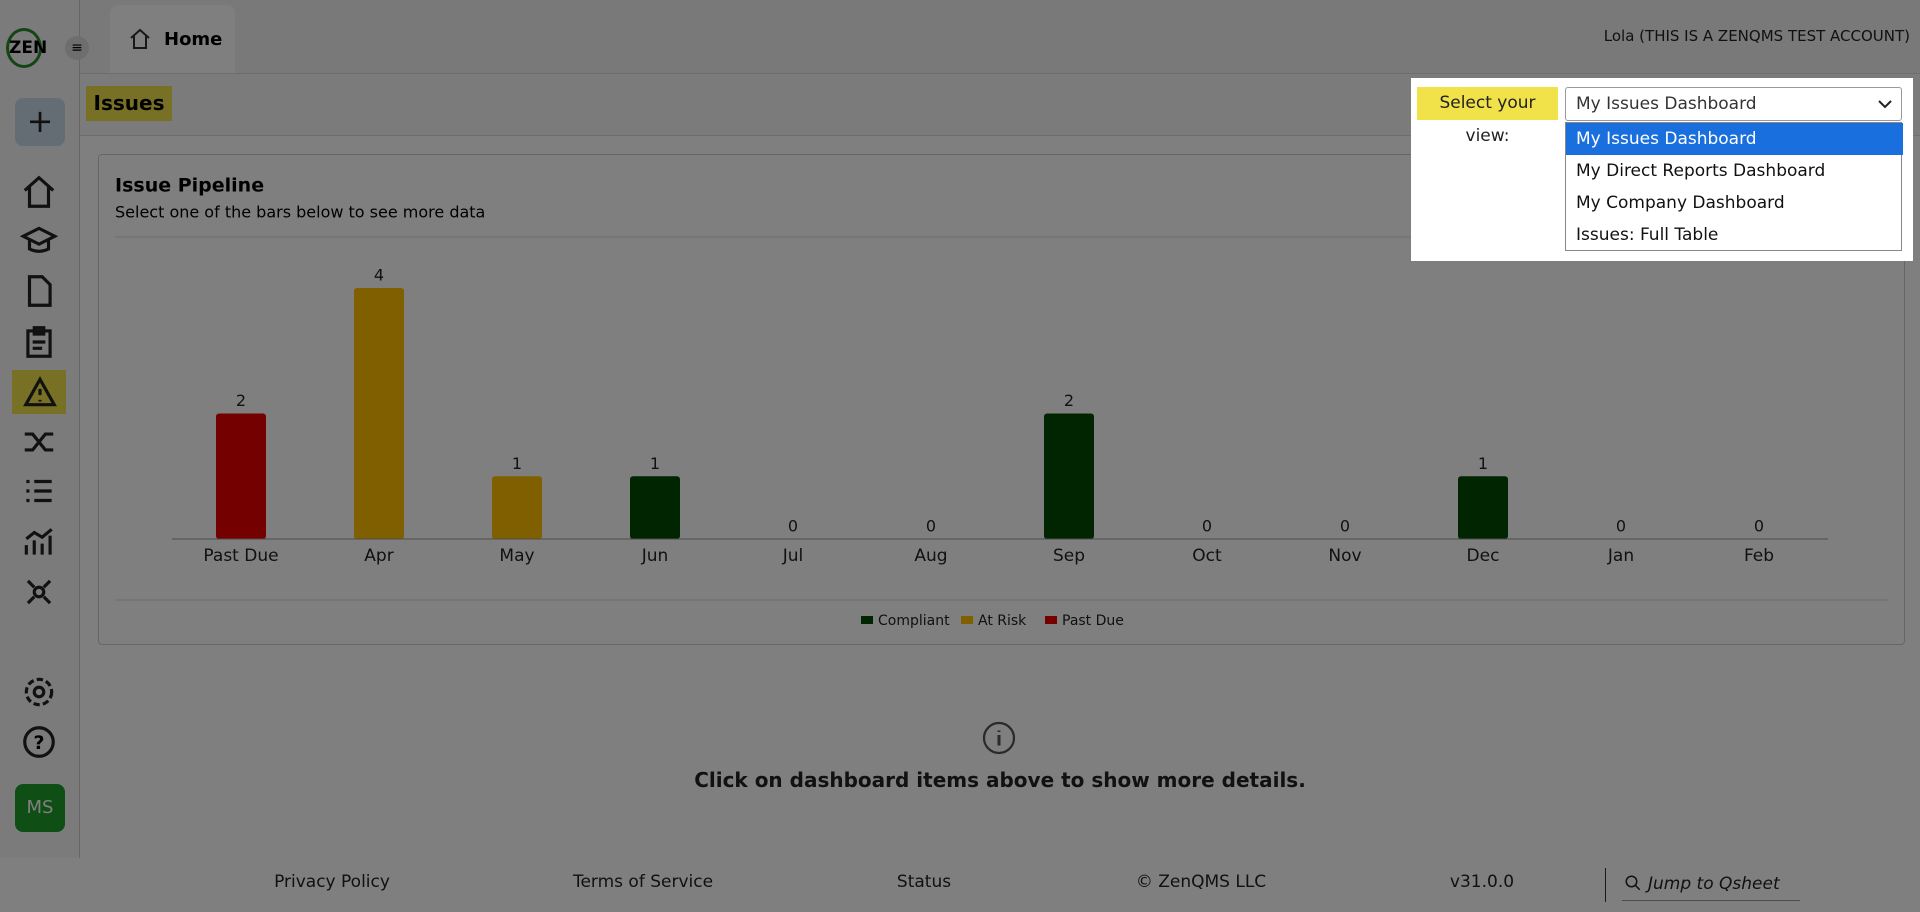  I want to click on view-option: My Issues Dashboard, so click(1734, 139).